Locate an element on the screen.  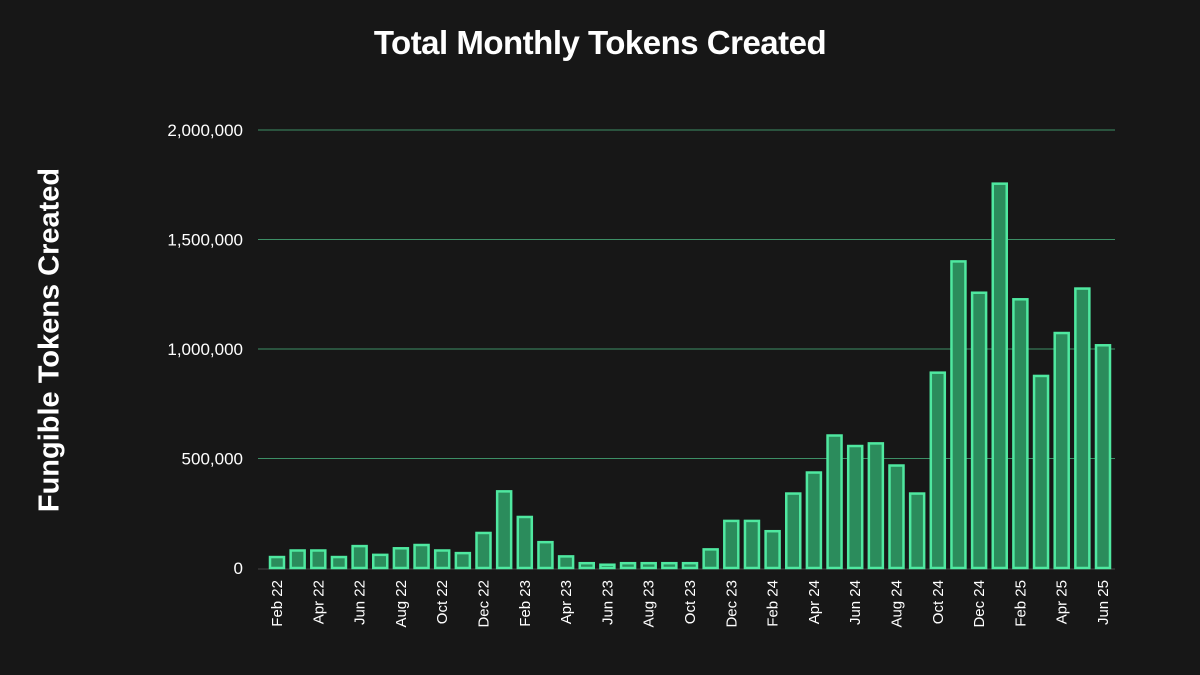
x-tick-label: Oct 22 is located at coordinates (442, 602).